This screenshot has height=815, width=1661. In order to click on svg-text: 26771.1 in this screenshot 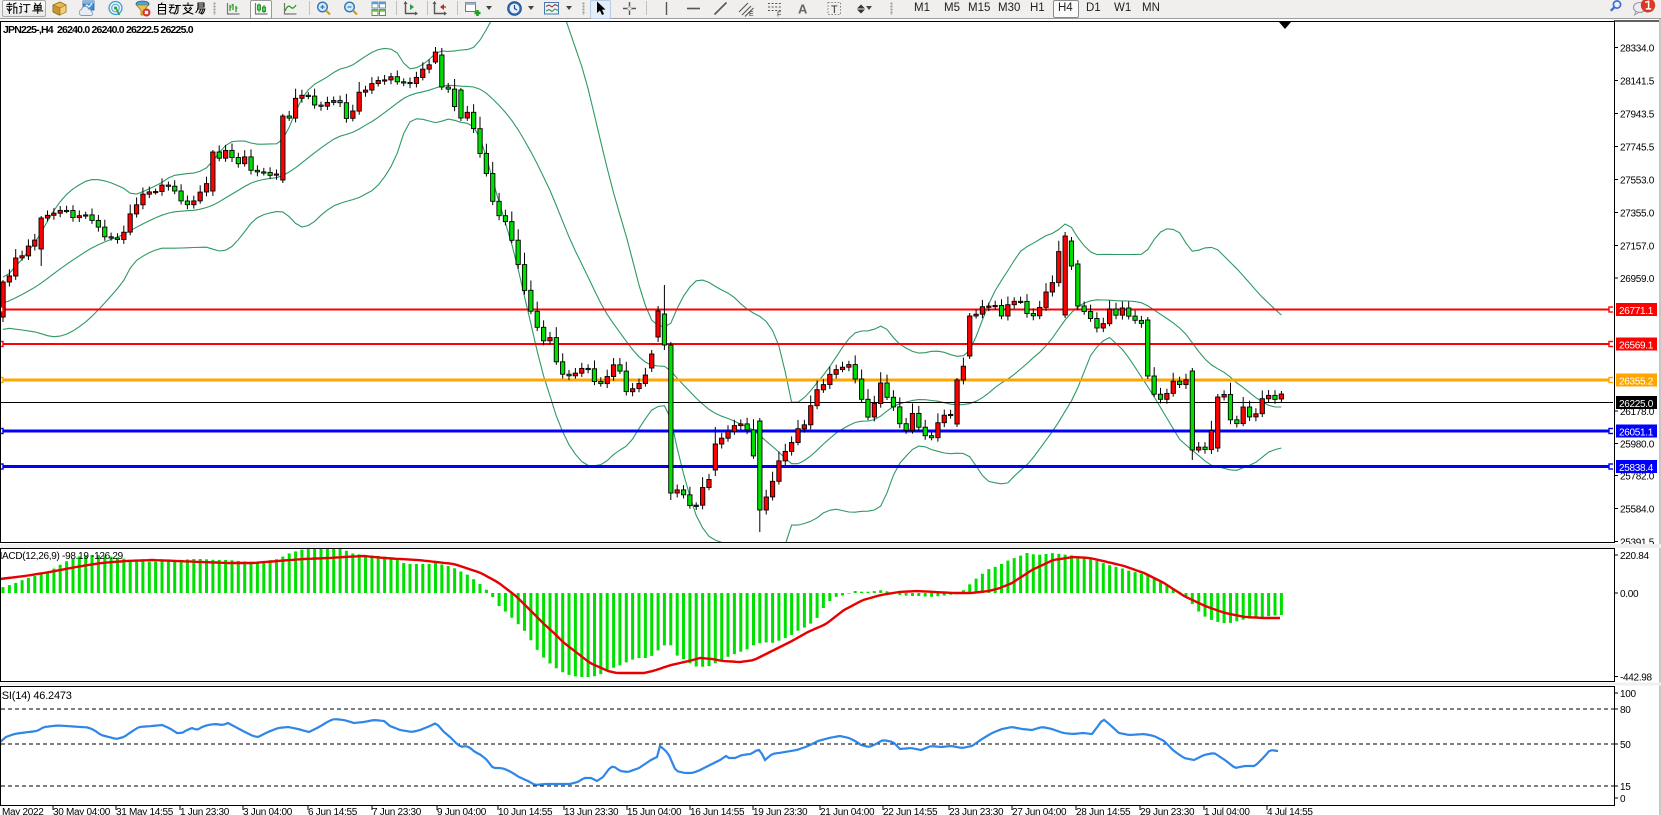, I will do `click(1636, 311)`.